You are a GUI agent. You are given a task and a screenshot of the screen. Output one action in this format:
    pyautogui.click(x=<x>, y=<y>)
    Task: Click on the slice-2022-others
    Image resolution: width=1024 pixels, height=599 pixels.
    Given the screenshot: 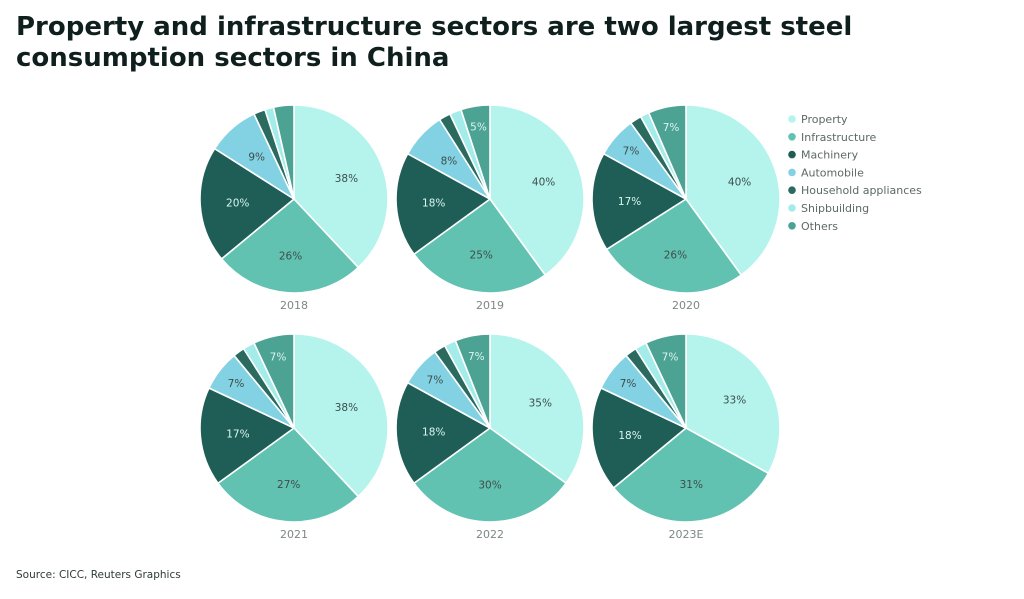 What is the action you would take?
    pyautogui.click(x=472, y=381)
    